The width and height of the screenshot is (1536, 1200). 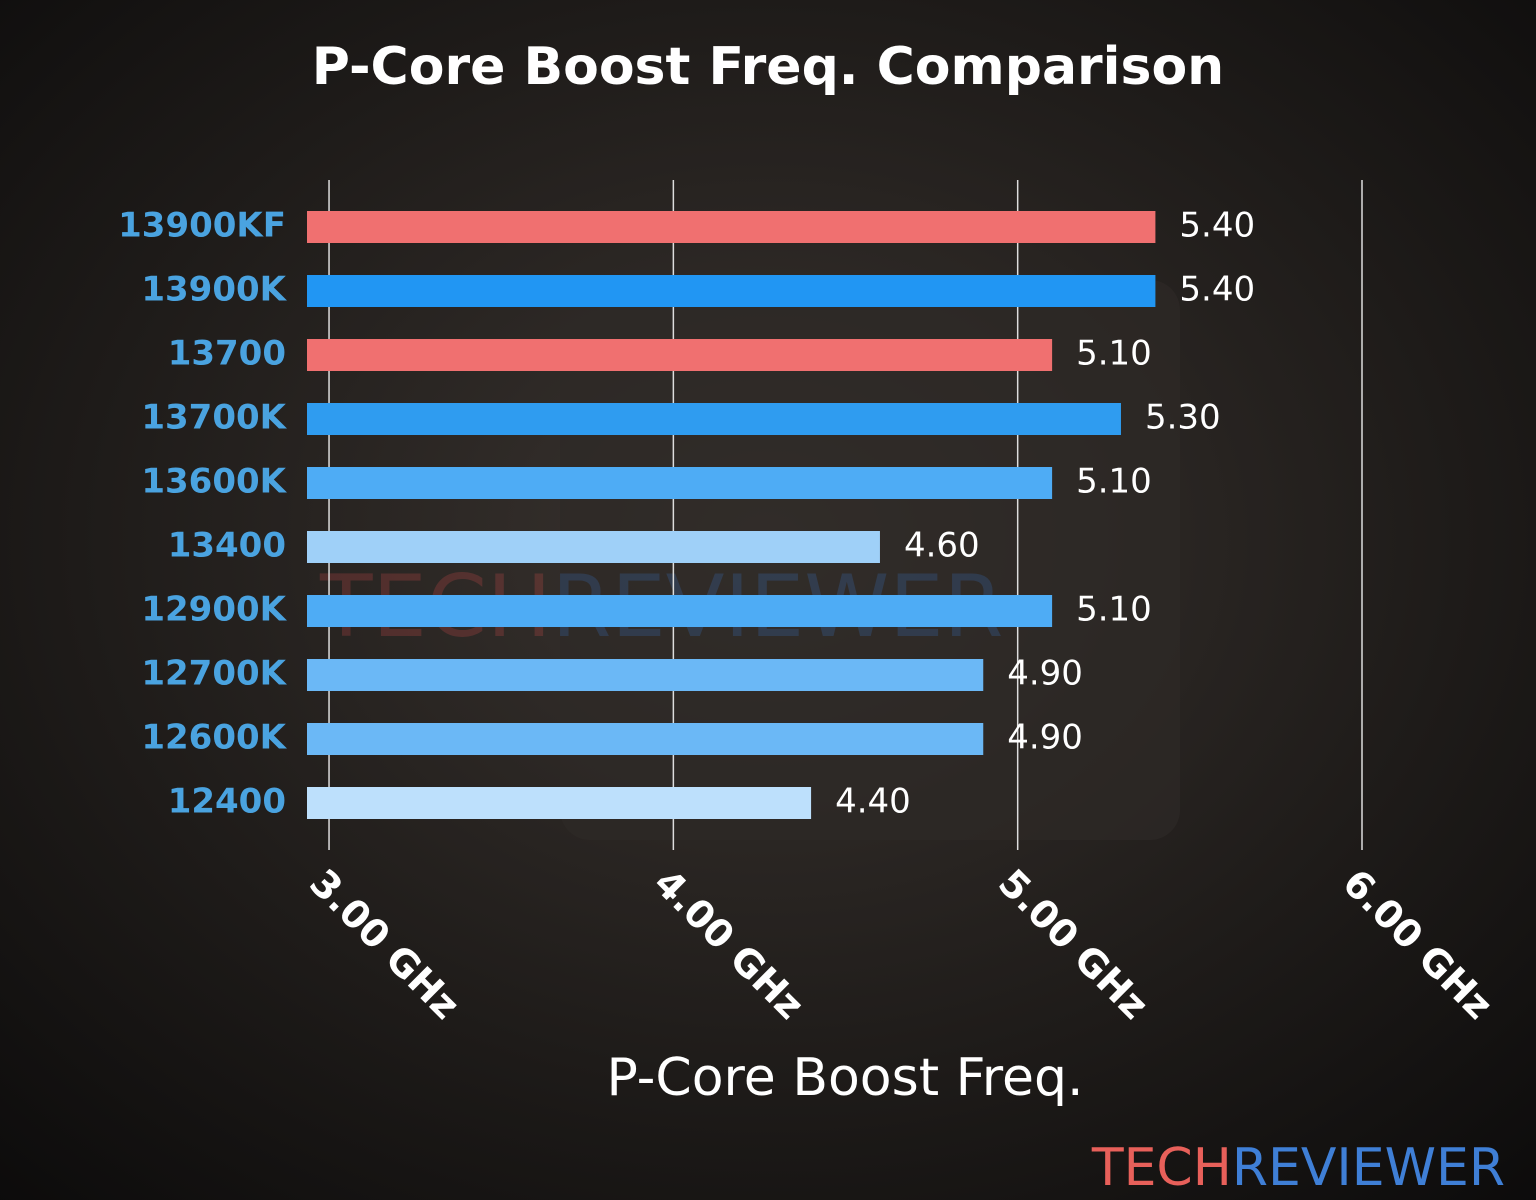 What do you see at coordinates (214, 482) in the screenshot?
I see `y-tick-label: 13600K` at bounding box center [214, 482].